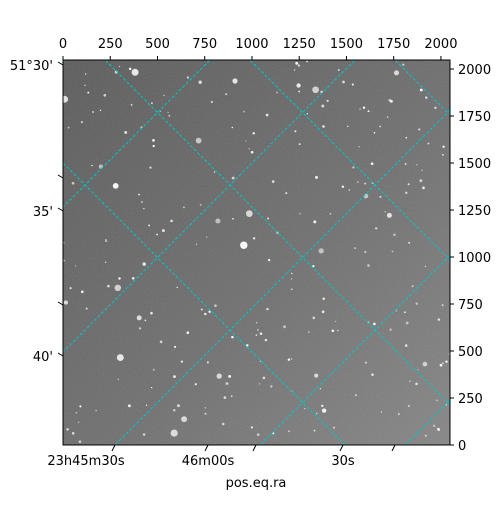  What do you see at coordinates (60, 176) in the screenshot?
I see `left-tick` at bounding box center [60, 176].